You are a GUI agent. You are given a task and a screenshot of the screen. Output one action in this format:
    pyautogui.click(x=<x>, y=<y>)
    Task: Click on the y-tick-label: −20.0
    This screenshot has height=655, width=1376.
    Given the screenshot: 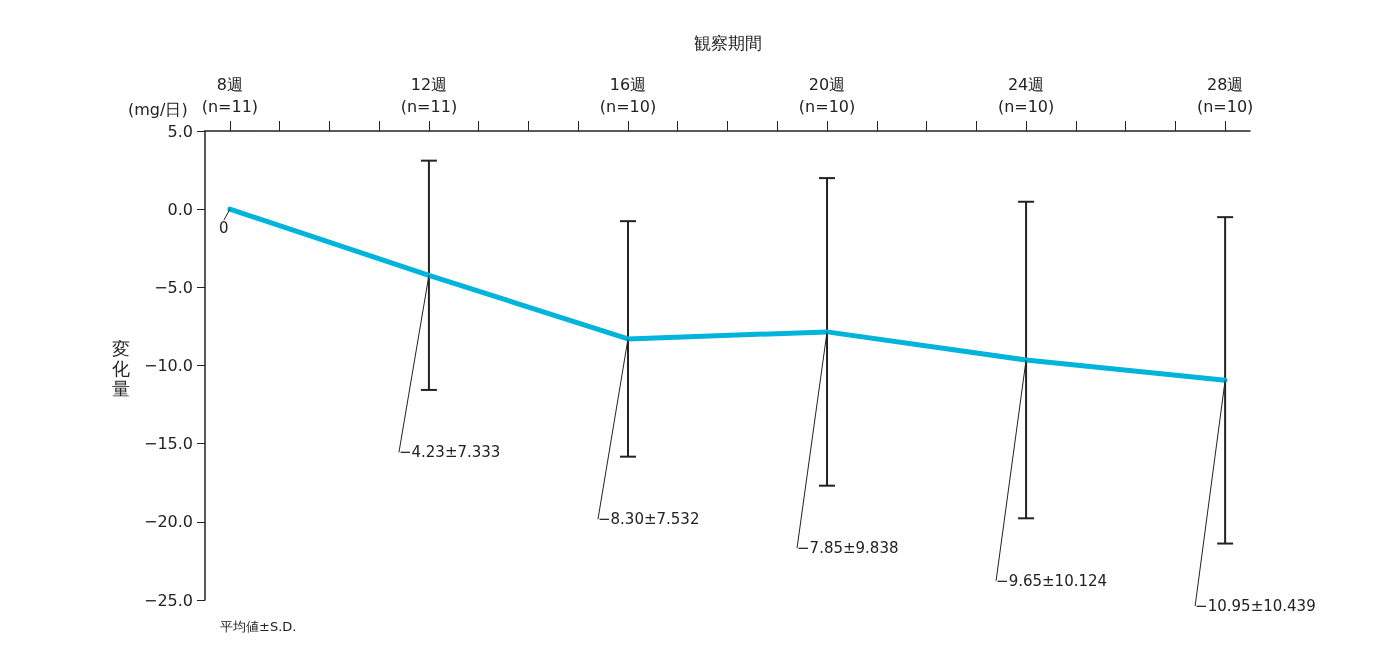 What is the action you would take?
    pyautogui.click(x=168, y=522)
    